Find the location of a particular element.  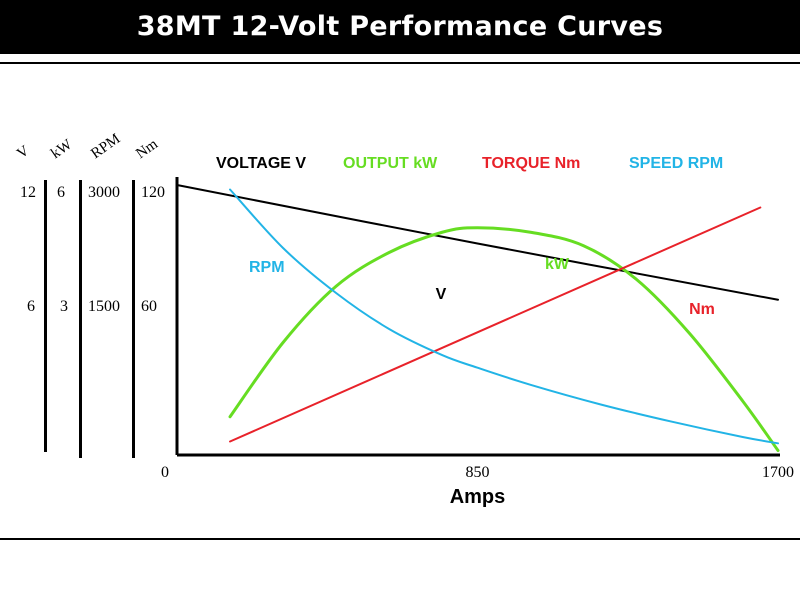

nm-mid-value: 60 is located at coordinates (149, 306).